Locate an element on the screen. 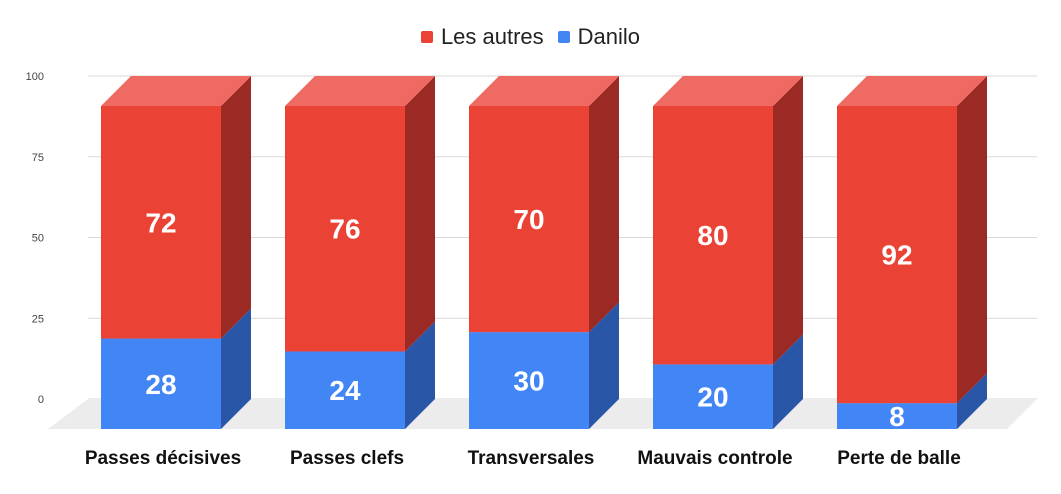 This screenshot has width=1061, height=494. legend-label-danilo: Danilo is located at coordinates (609, 36).